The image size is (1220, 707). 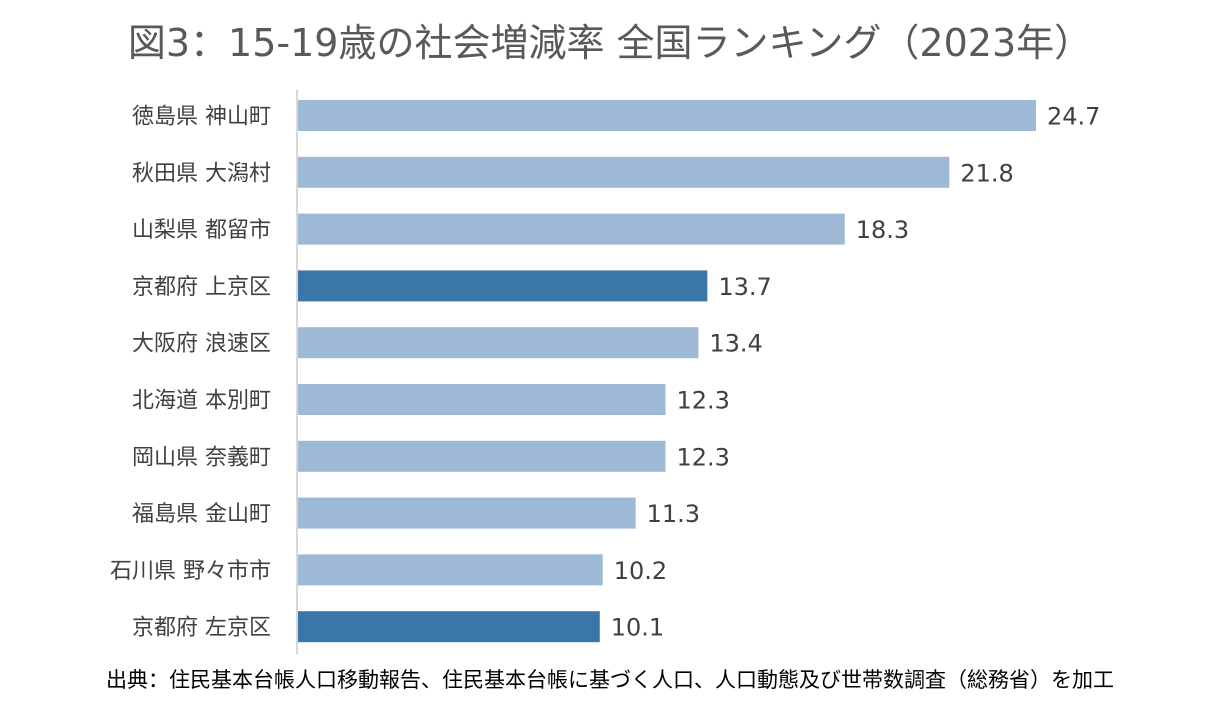 What do you see at coordinates (201, 173) in the screenshot?
I see `category-label: 秋田県 大潟村` at bounding box center [201, 173].